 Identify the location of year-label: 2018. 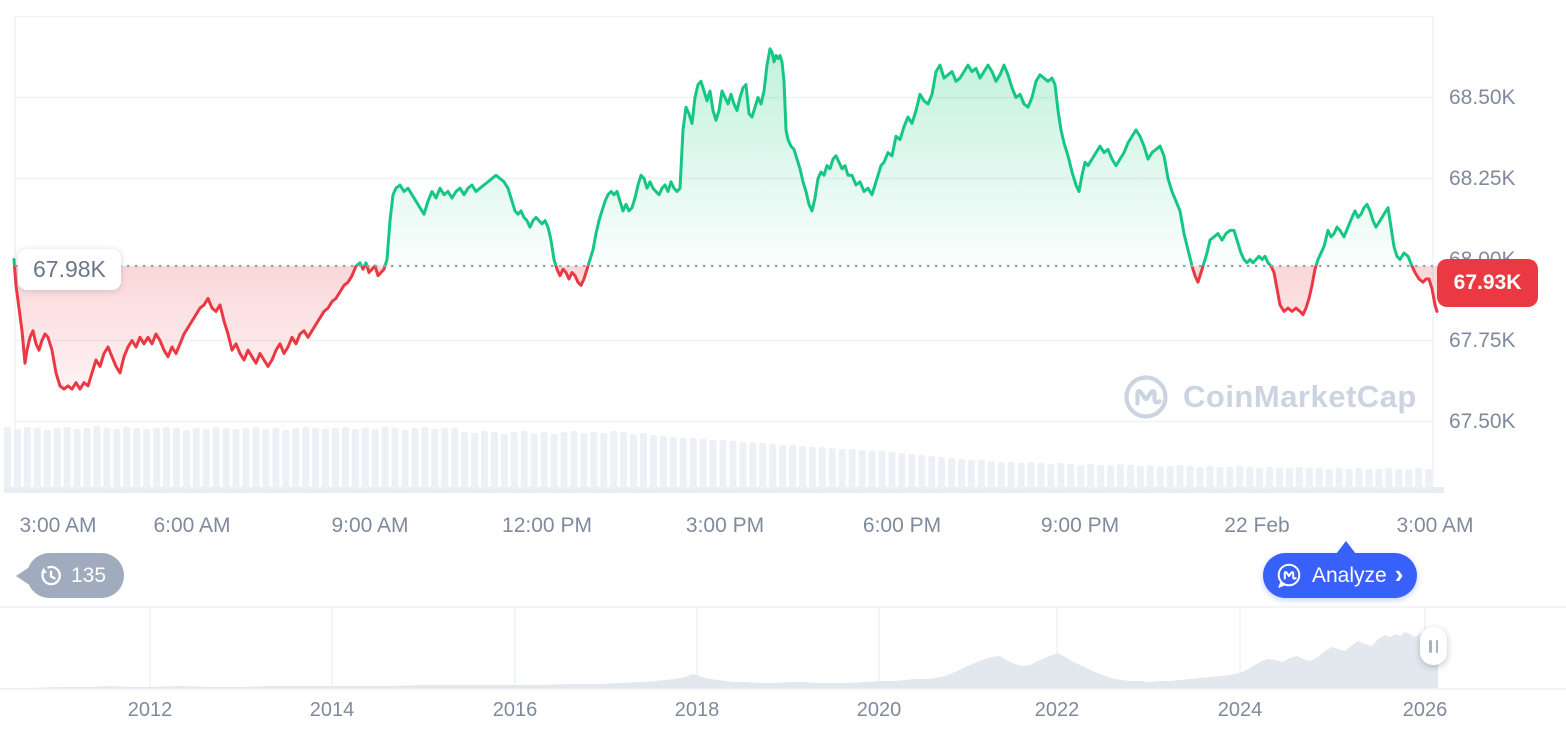
(697, 710).